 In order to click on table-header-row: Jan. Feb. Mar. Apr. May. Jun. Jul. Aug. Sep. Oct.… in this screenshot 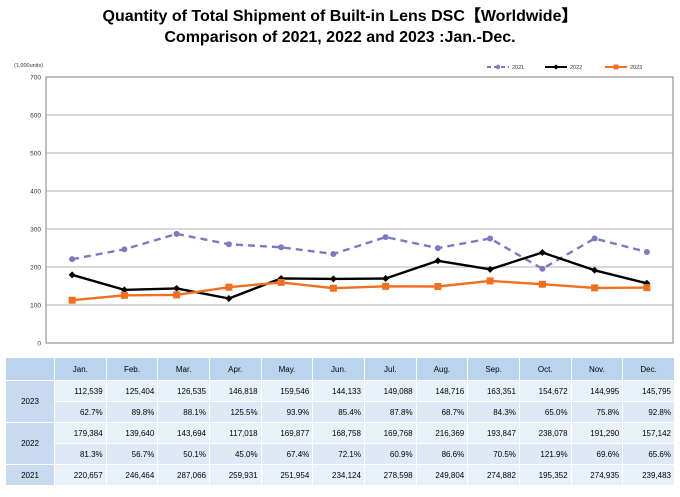, I will do `click(340, 369)`.